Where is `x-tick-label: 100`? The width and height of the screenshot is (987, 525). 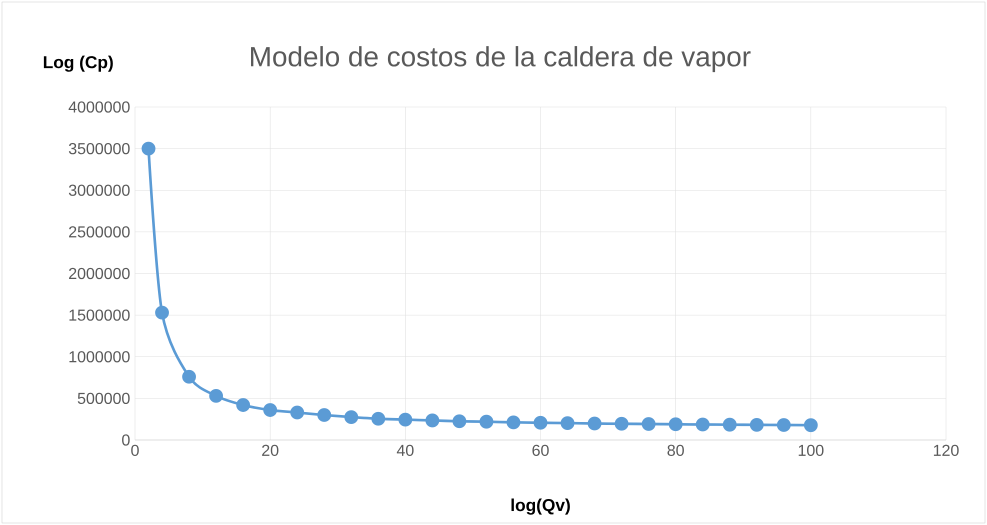
x-tick-label: 100 is located at coordinates (811, 450).